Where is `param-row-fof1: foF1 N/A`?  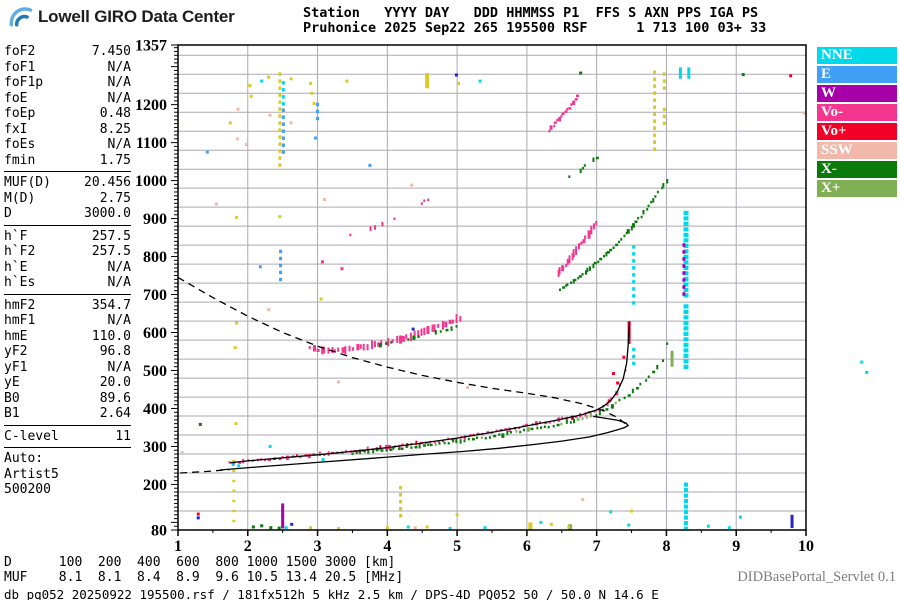
param-row-fof1: foF1 N/A is located at coordinates (67, 67).